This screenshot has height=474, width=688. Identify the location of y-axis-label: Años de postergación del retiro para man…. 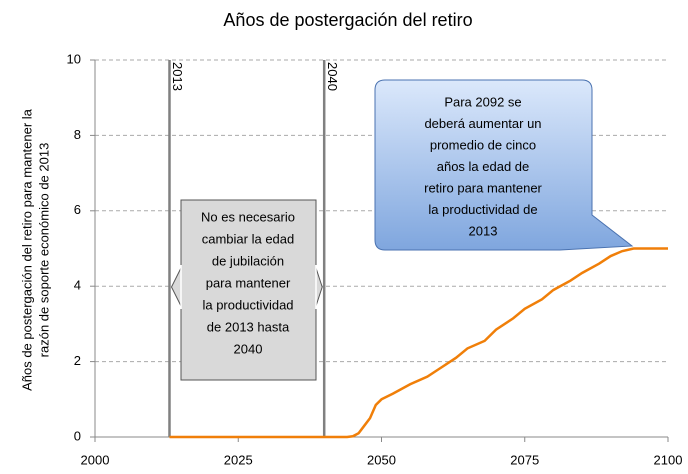
(26, 249).